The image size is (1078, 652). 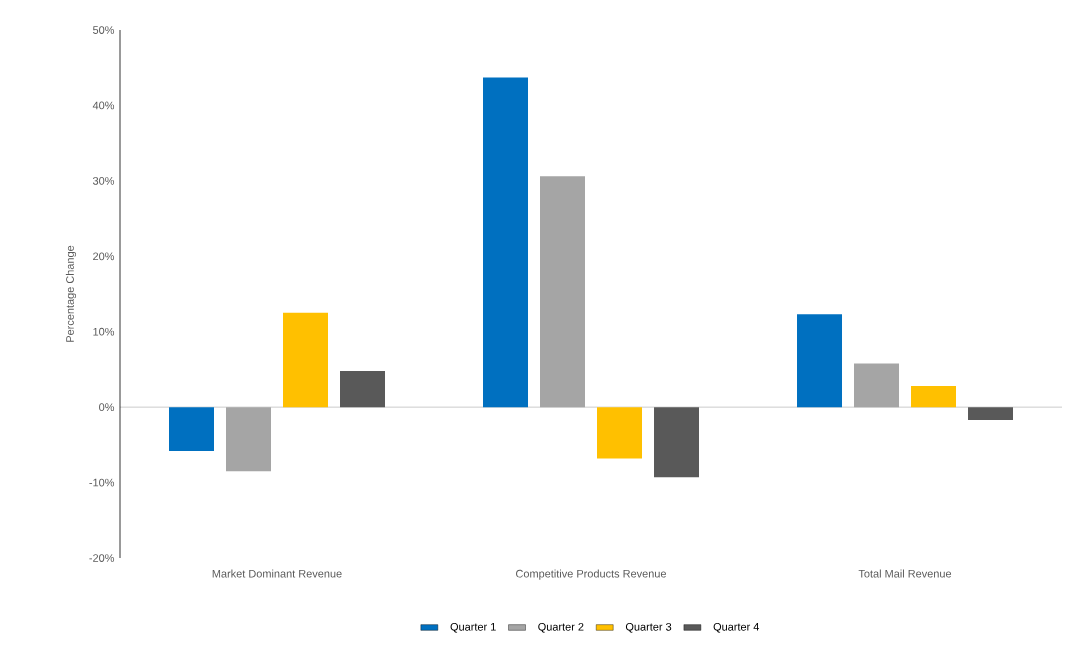 I want to click on legend-label: Quarter 4, so click(x=736, y=627).